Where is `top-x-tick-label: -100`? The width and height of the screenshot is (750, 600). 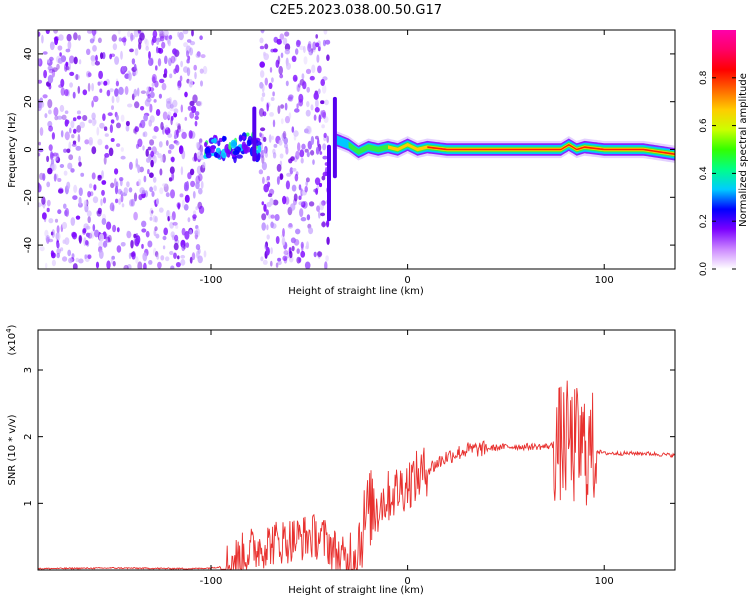
top-x-tick-label: -100 is located at coordinates (211, 280).